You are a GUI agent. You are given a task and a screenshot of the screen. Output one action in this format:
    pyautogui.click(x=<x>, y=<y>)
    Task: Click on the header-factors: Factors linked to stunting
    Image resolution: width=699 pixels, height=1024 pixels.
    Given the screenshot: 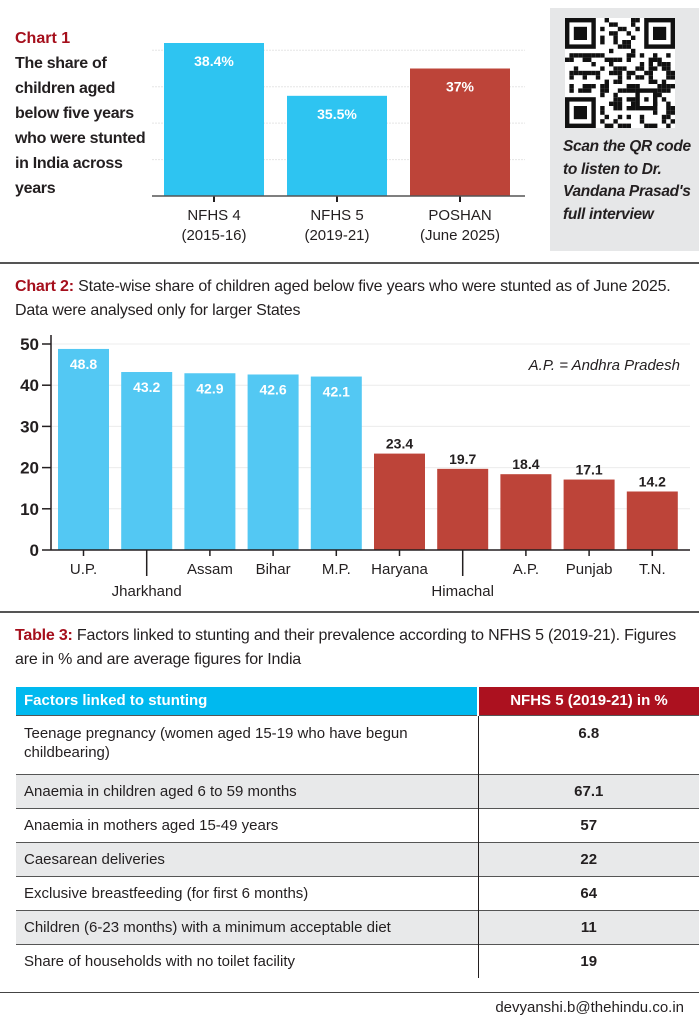 What is the action you would take?
    pyautogui.click(x=247, y=701)
    